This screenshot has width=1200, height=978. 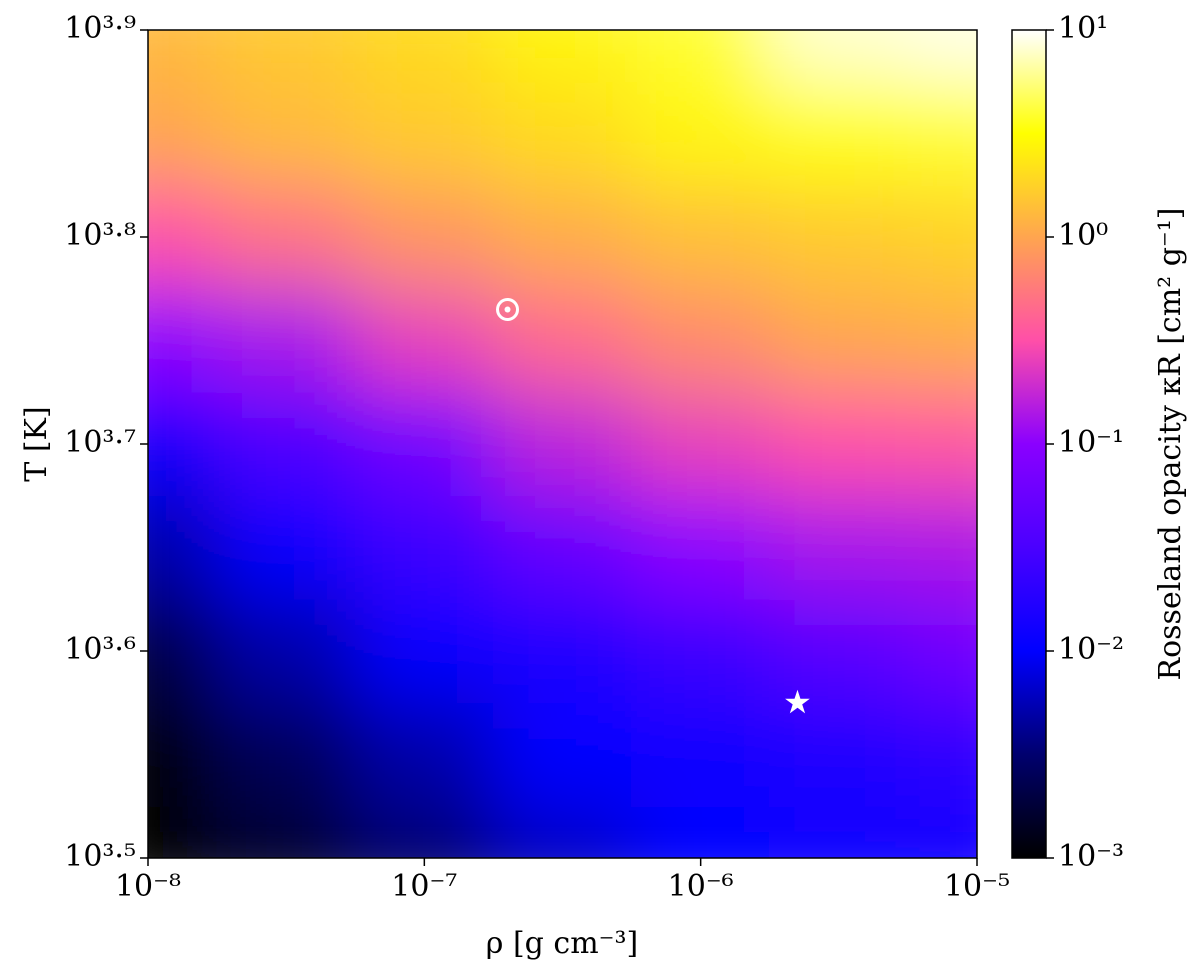 I want to click on y-tick-label: 10³·⁶, so click(x=100, y=649).